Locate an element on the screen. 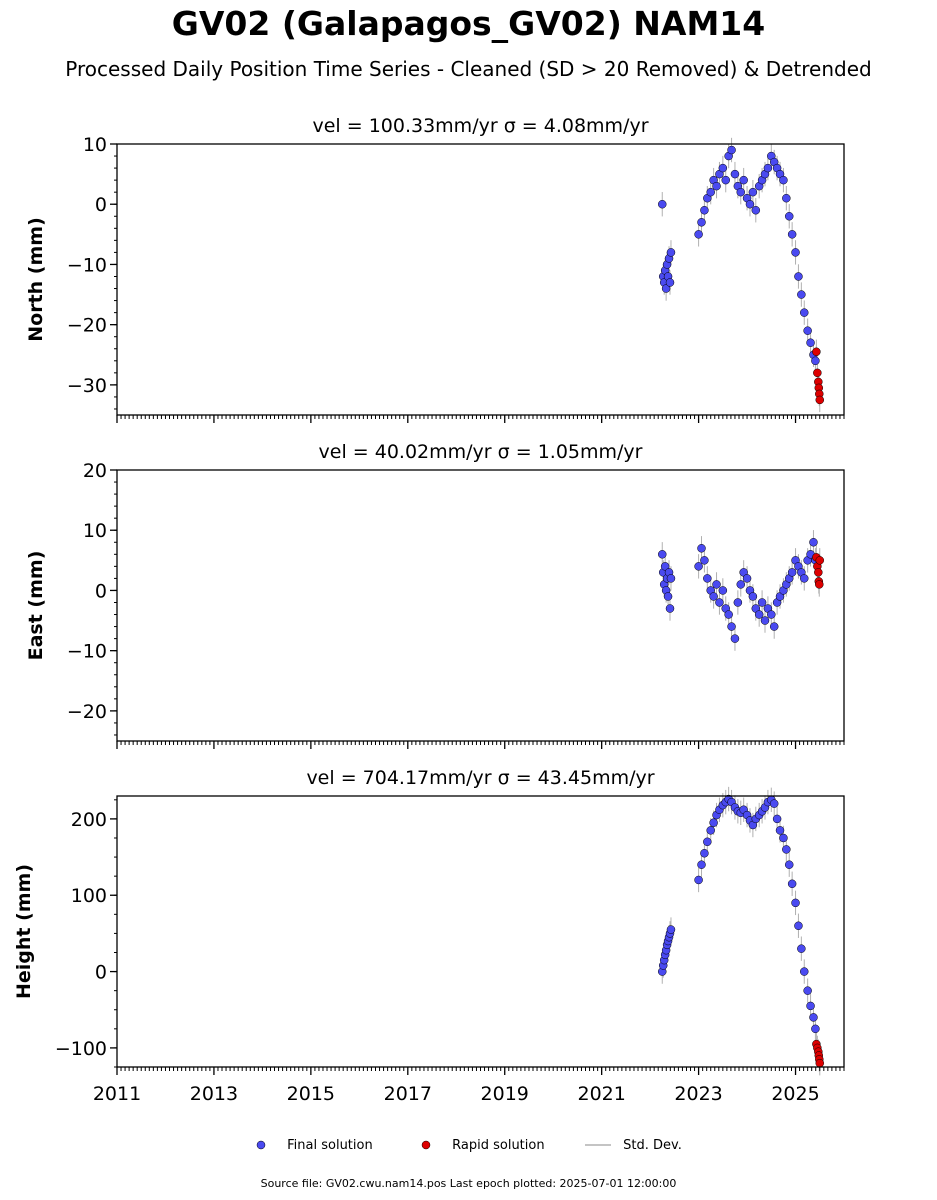 The height and width of the screenshot is (1200, 937). y-tick-label: −30 is located at coordinates (87, 386).